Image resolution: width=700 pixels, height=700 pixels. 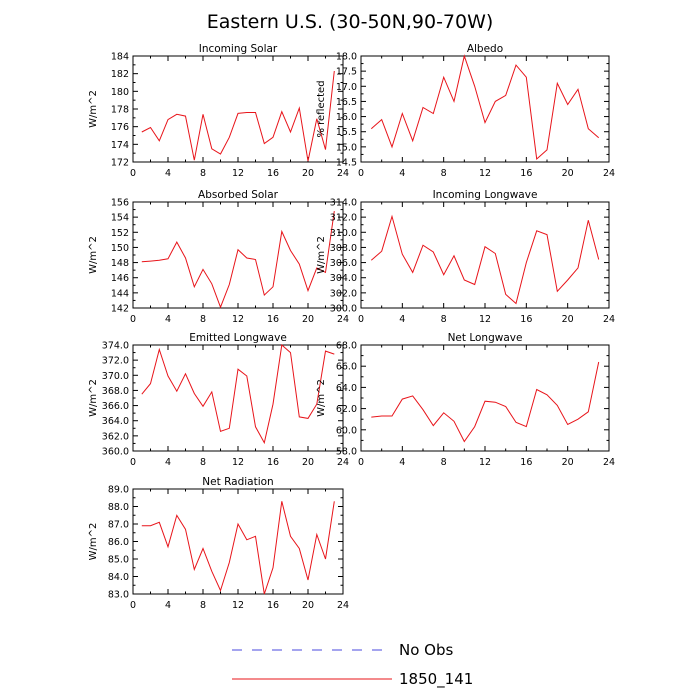 What do you see at coordinates (120, 127) in the screenshot?
I see `y-tick-label: 176` at bounding box center [120, 127].